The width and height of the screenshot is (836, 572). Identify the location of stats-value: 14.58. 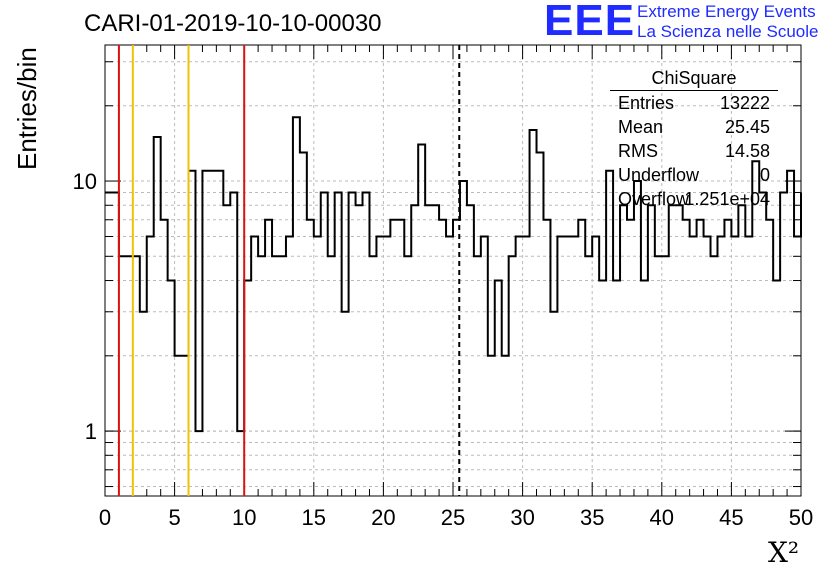
(747, 151).